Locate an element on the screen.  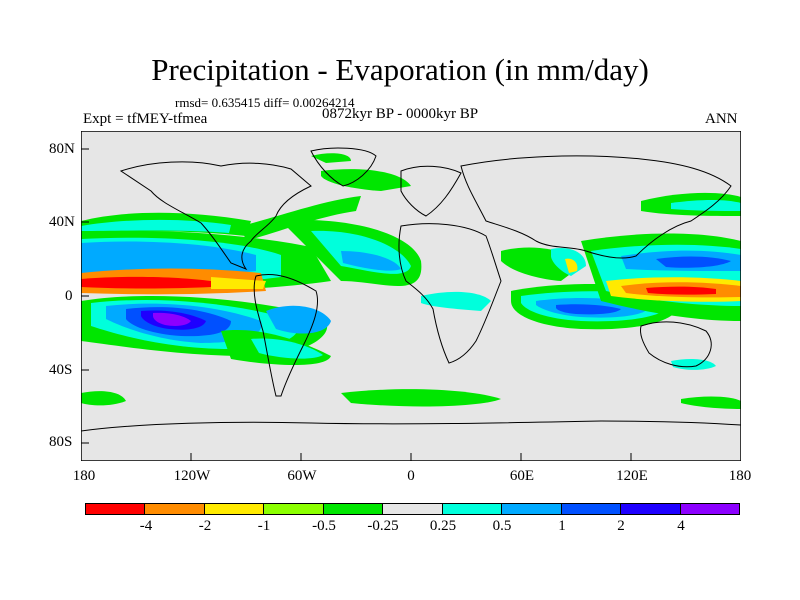
x-tick-label-60e: 60E is located at coordinates (522, 476).